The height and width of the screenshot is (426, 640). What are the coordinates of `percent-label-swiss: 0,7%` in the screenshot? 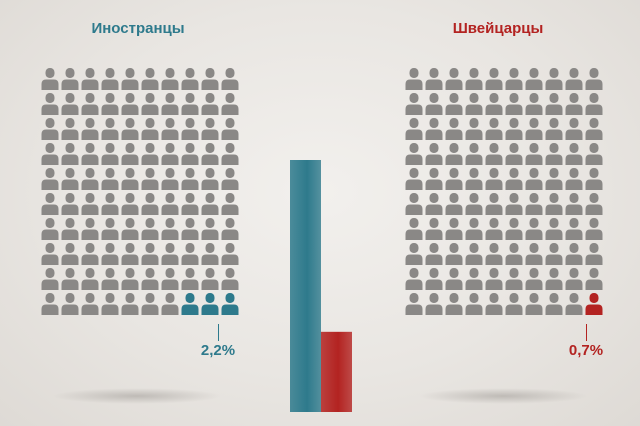 It's located at (586, 350).